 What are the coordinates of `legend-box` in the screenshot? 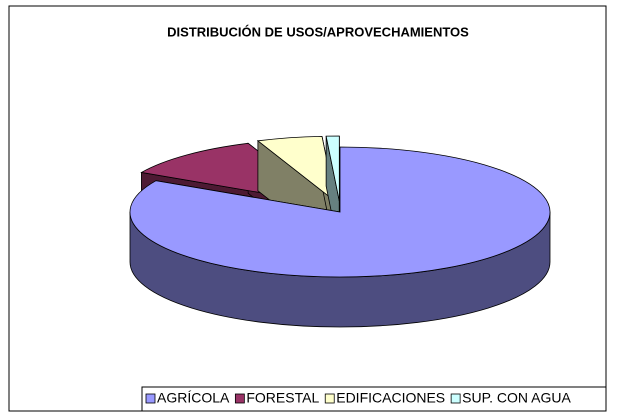 It's located at (374, 399).